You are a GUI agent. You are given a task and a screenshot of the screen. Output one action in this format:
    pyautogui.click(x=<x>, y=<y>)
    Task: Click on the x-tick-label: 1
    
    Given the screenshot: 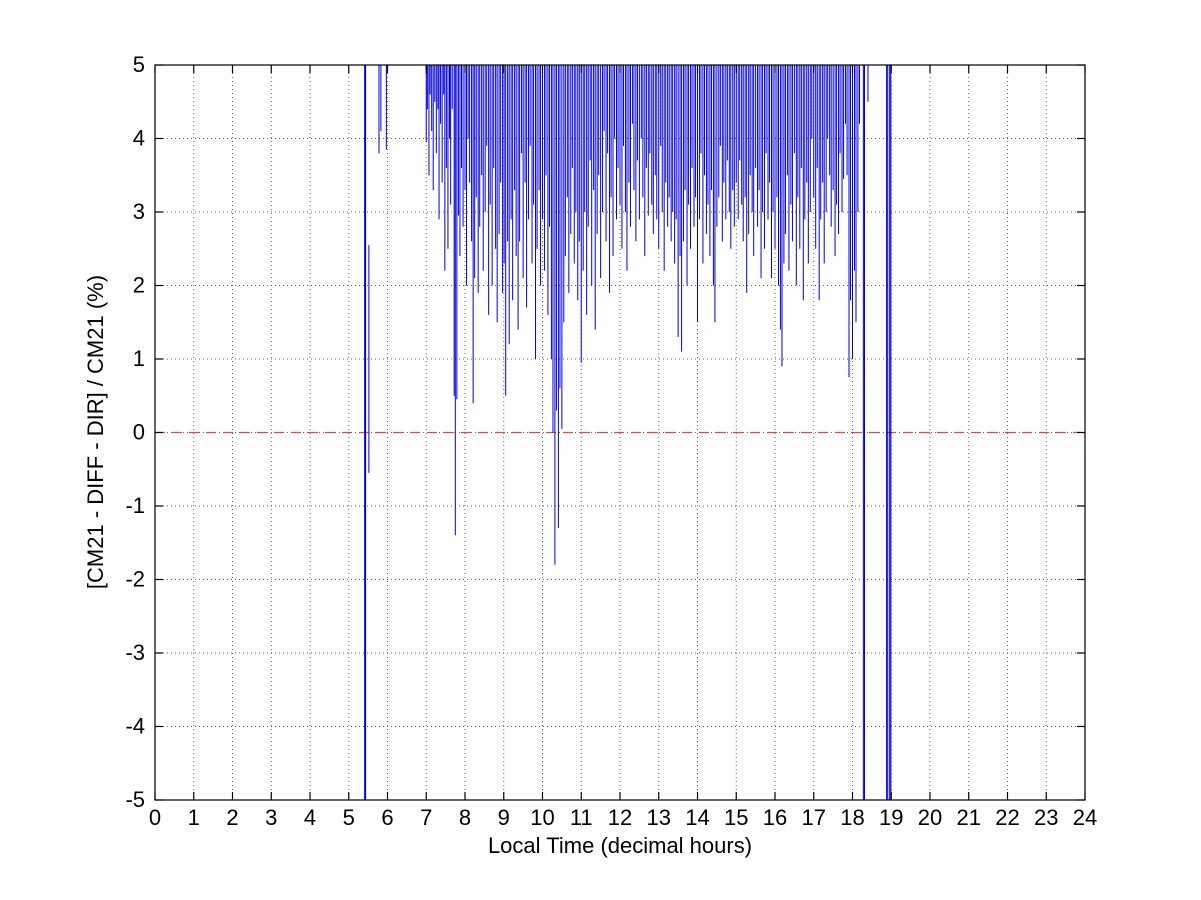 What is the action you would take?
    pyautogui.click(x=194, y=817)
    